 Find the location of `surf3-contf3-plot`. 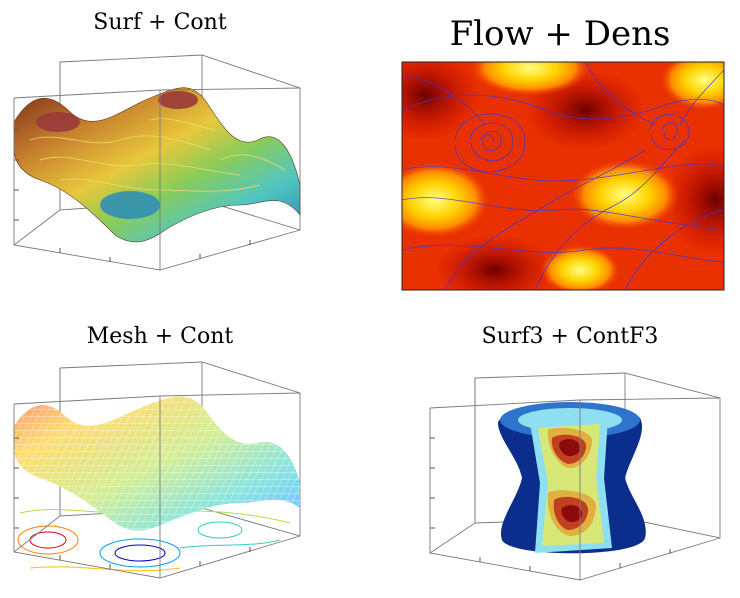

surf3-contf3-plot is located at coordinates (575, 476).